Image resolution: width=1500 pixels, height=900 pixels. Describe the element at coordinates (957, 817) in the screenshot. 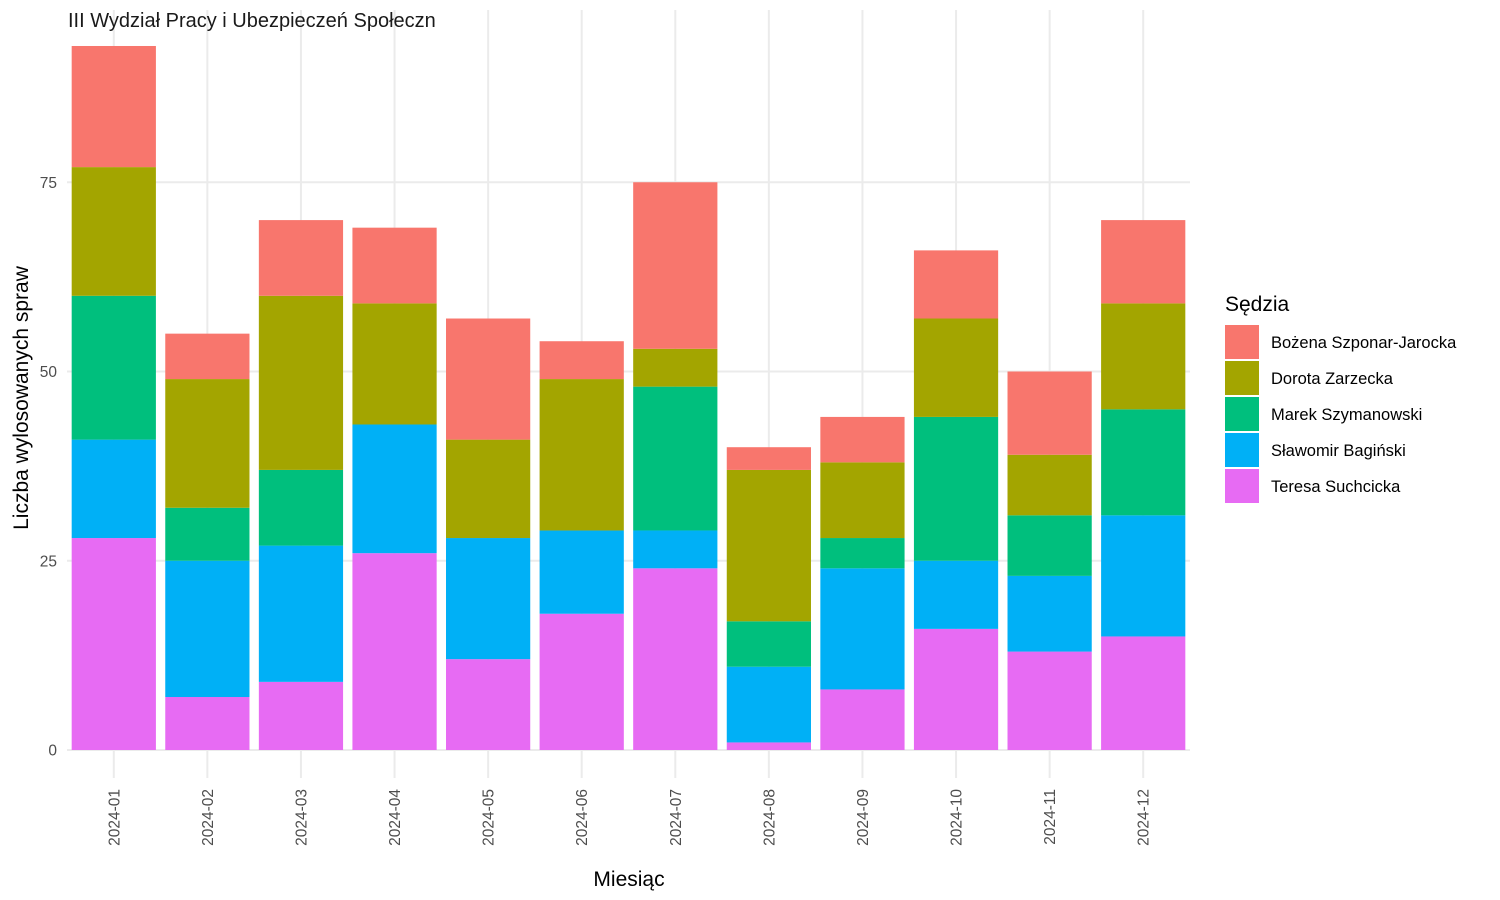

I see `x-tick-label: 2024-10` at that location.